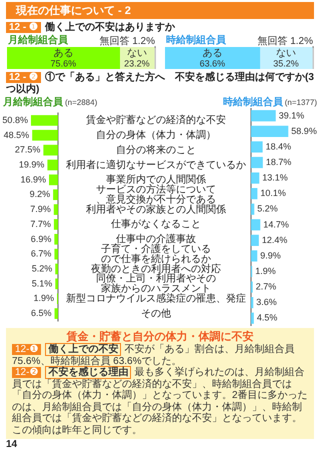 This screenshot has width=320, height=453. I want to click on y-tick-label: 夜勤のときの利用者への対応, so click(156, 268).